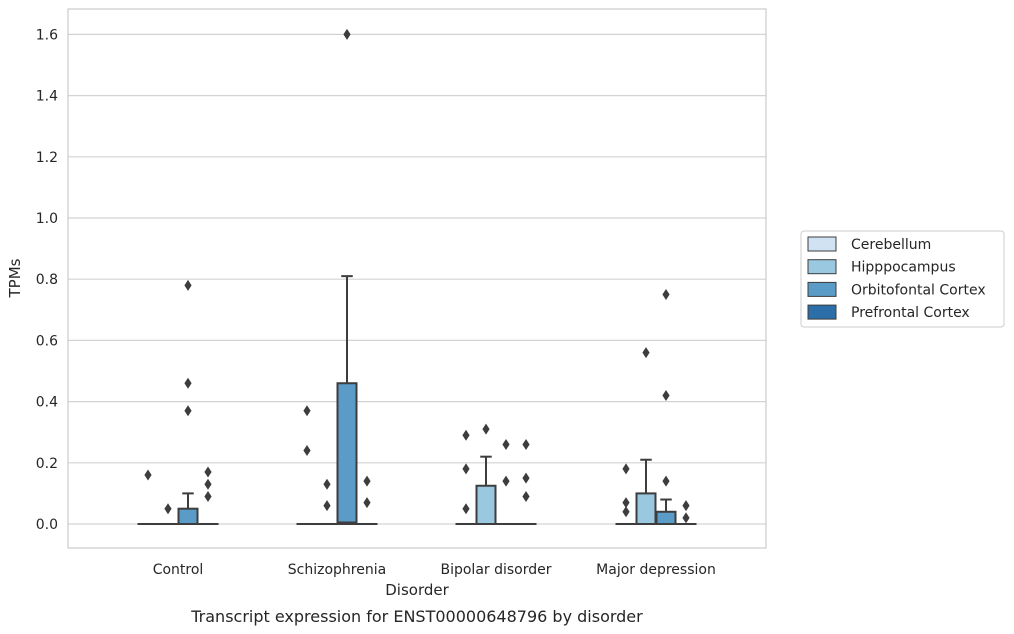 This screenshot has height=634, width=1014. Describe the element at coordinates (337, 570) in the screenshot. I see `x-tick-label: Schizophrenia` at that location.